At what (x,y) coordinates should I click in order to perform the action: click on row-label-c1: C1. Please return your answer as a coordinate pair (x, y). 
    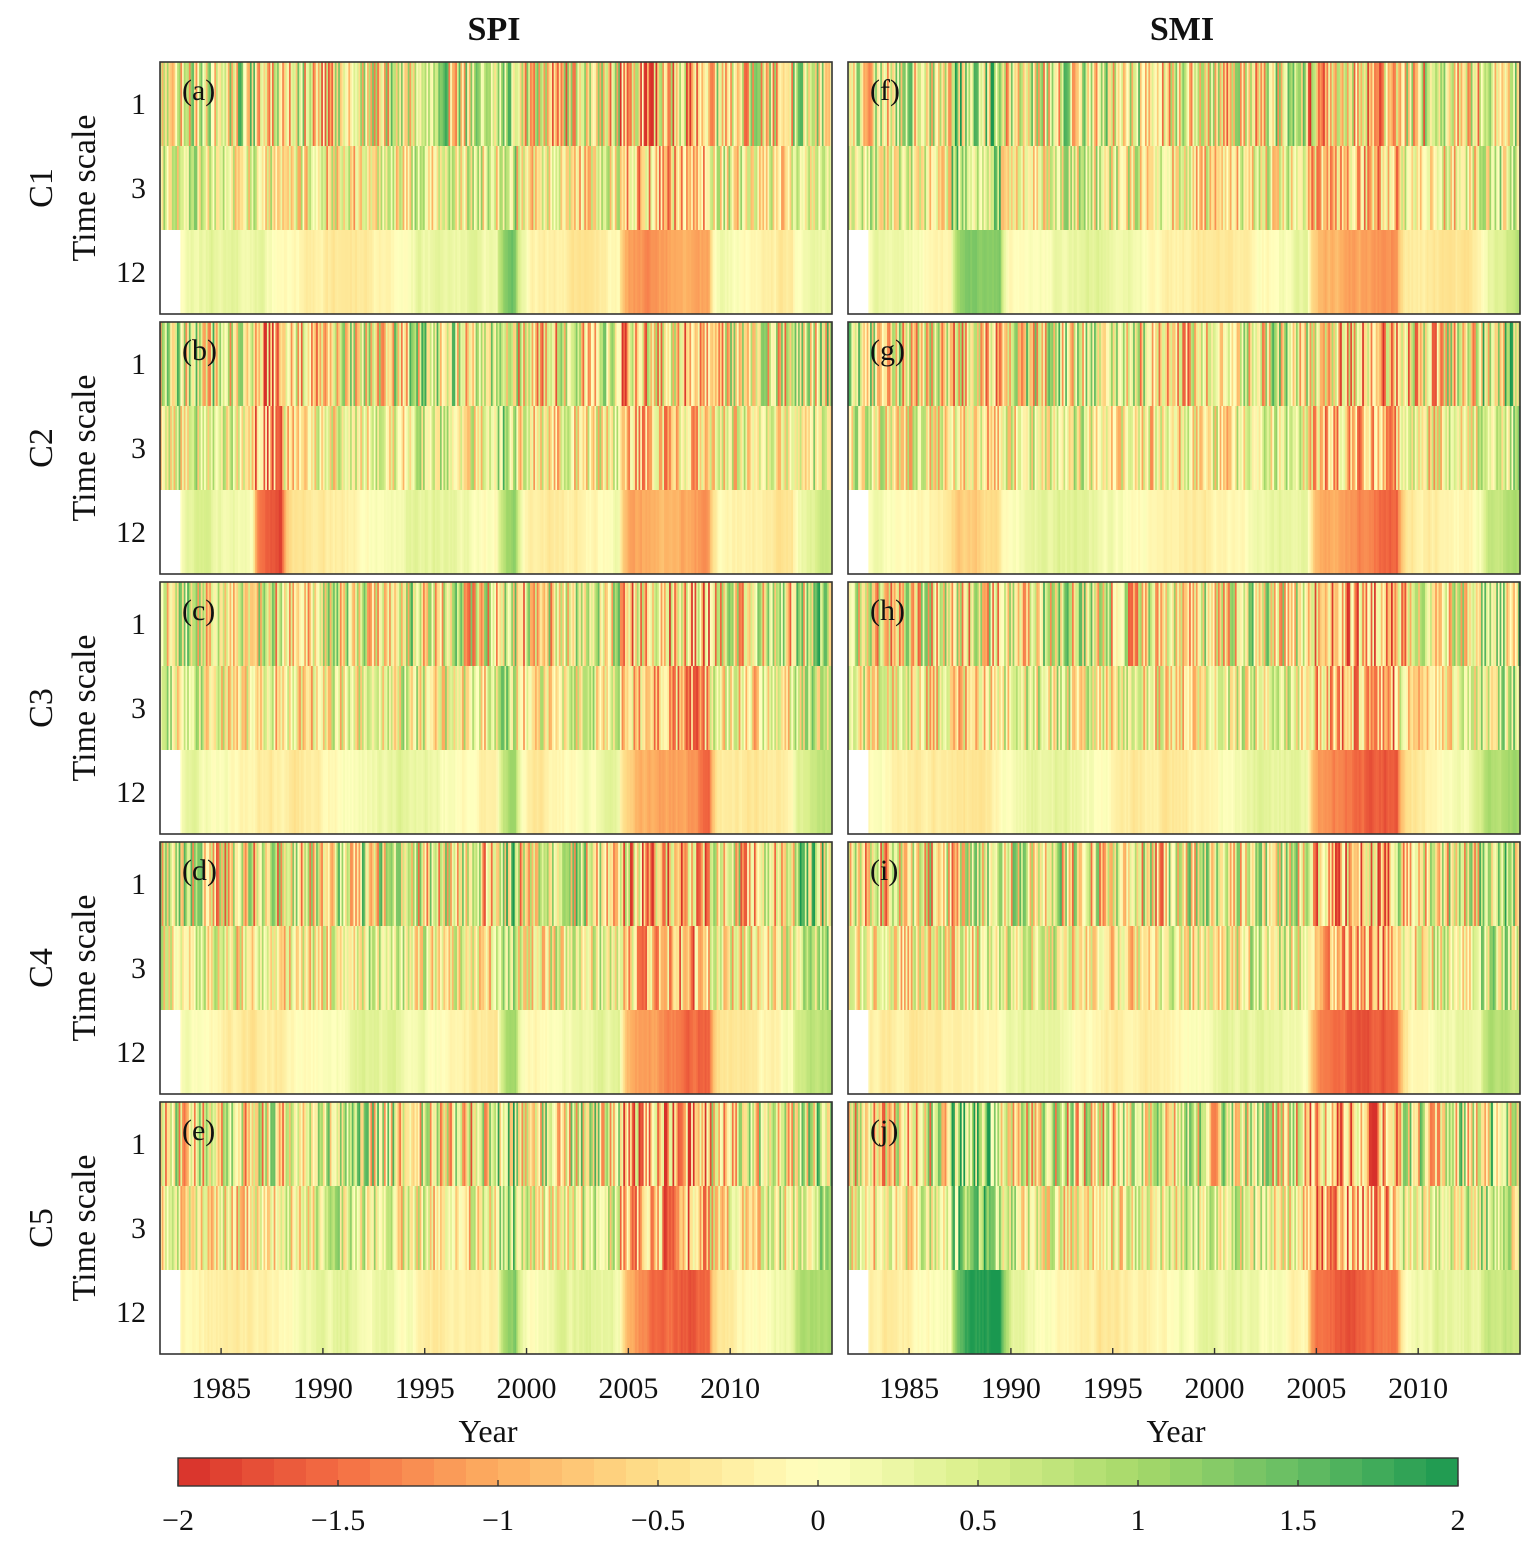
    Looking at the image, I should click on (41, 188).